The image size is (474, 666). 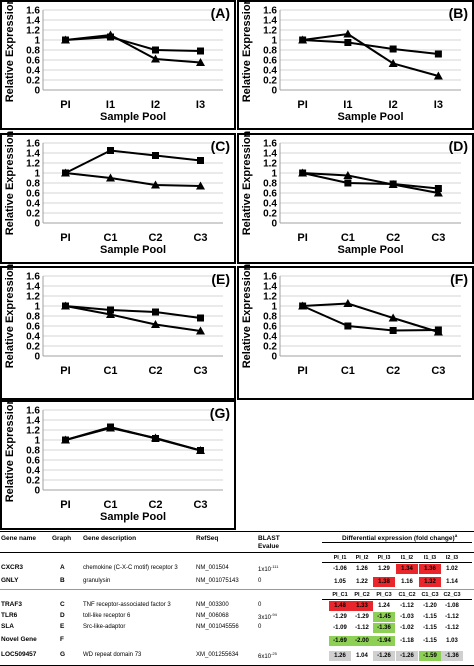 What do you see at coordinates (65, 238) in the screenshot?
I see `x-tick-label: PI` at bounding box center [65, 238].